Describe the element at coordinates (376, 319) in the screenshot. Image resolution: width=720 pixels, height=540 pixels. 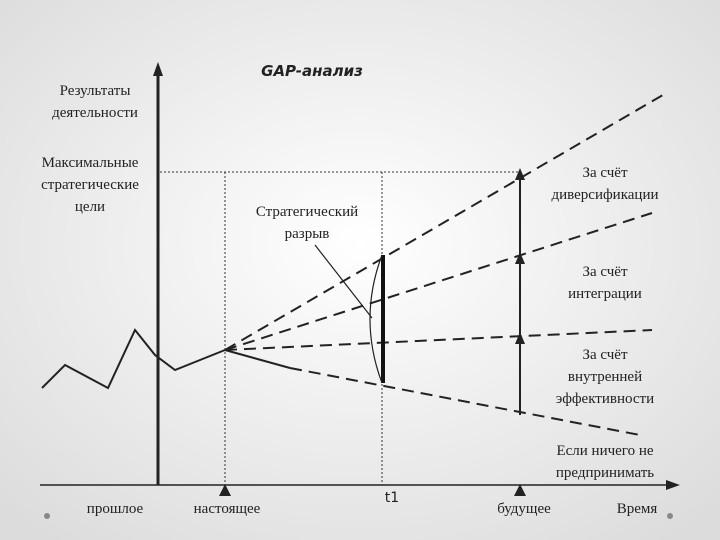
I see `gap-brace` at that location.